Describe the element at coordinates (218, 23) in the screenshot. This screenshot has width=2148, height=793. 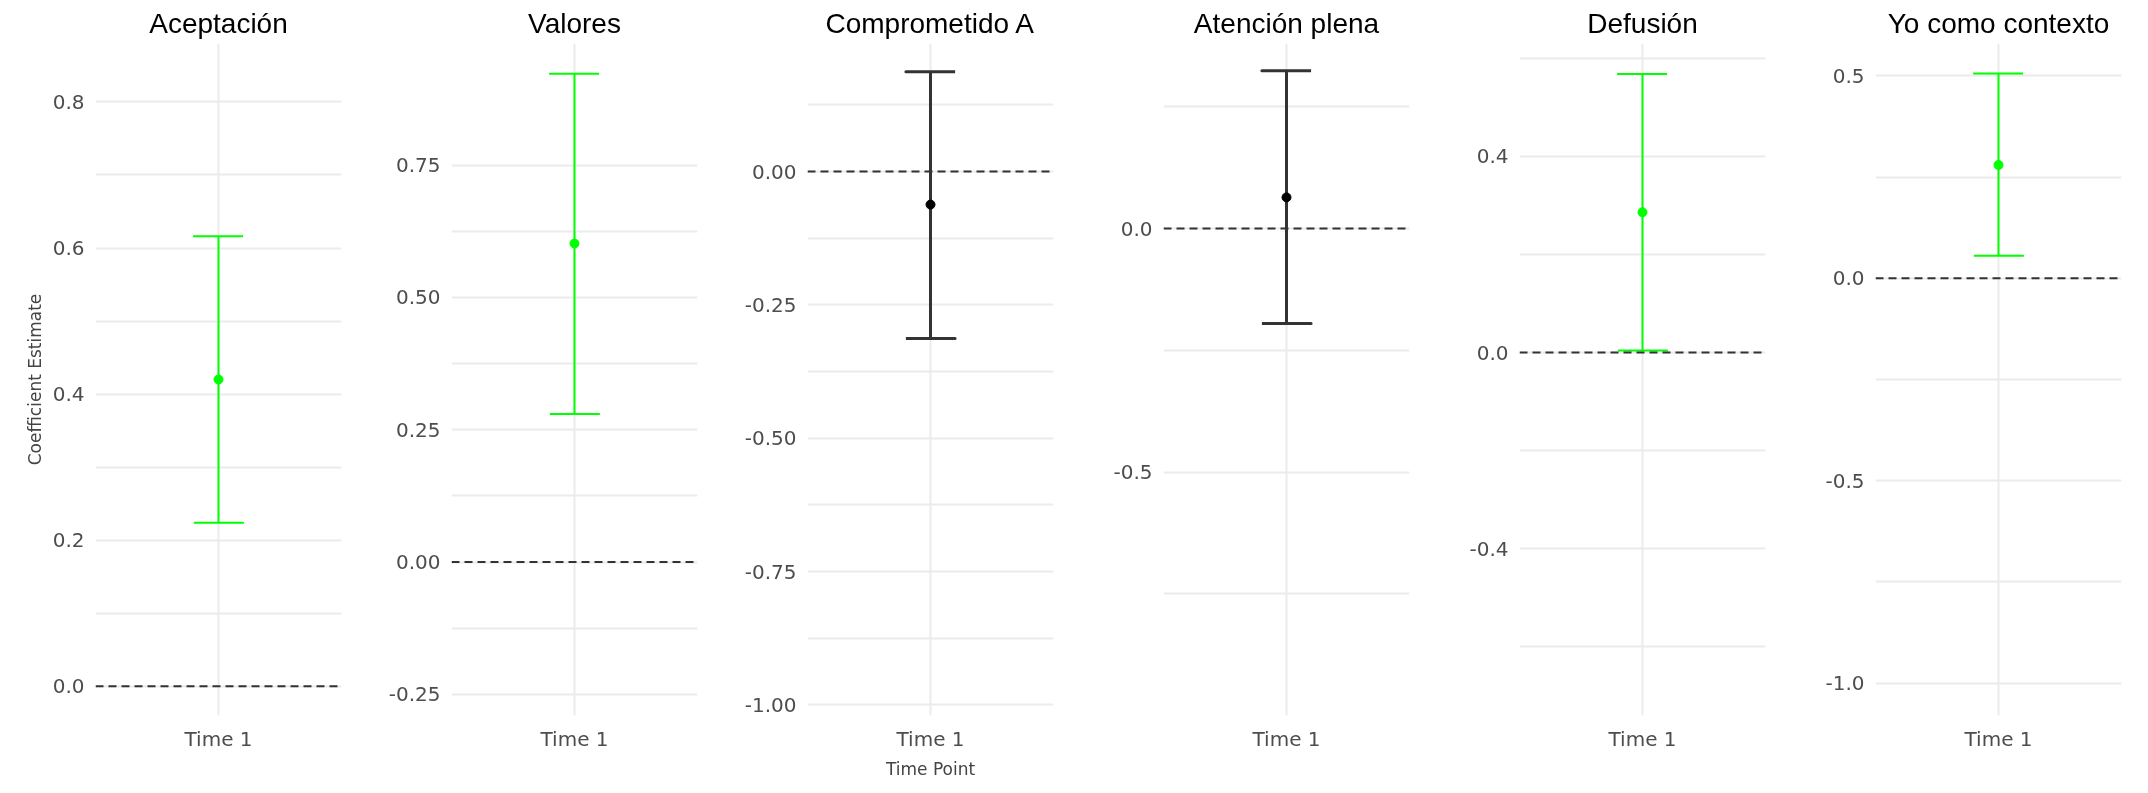
I see `chart-title: Aceptación` at that location.